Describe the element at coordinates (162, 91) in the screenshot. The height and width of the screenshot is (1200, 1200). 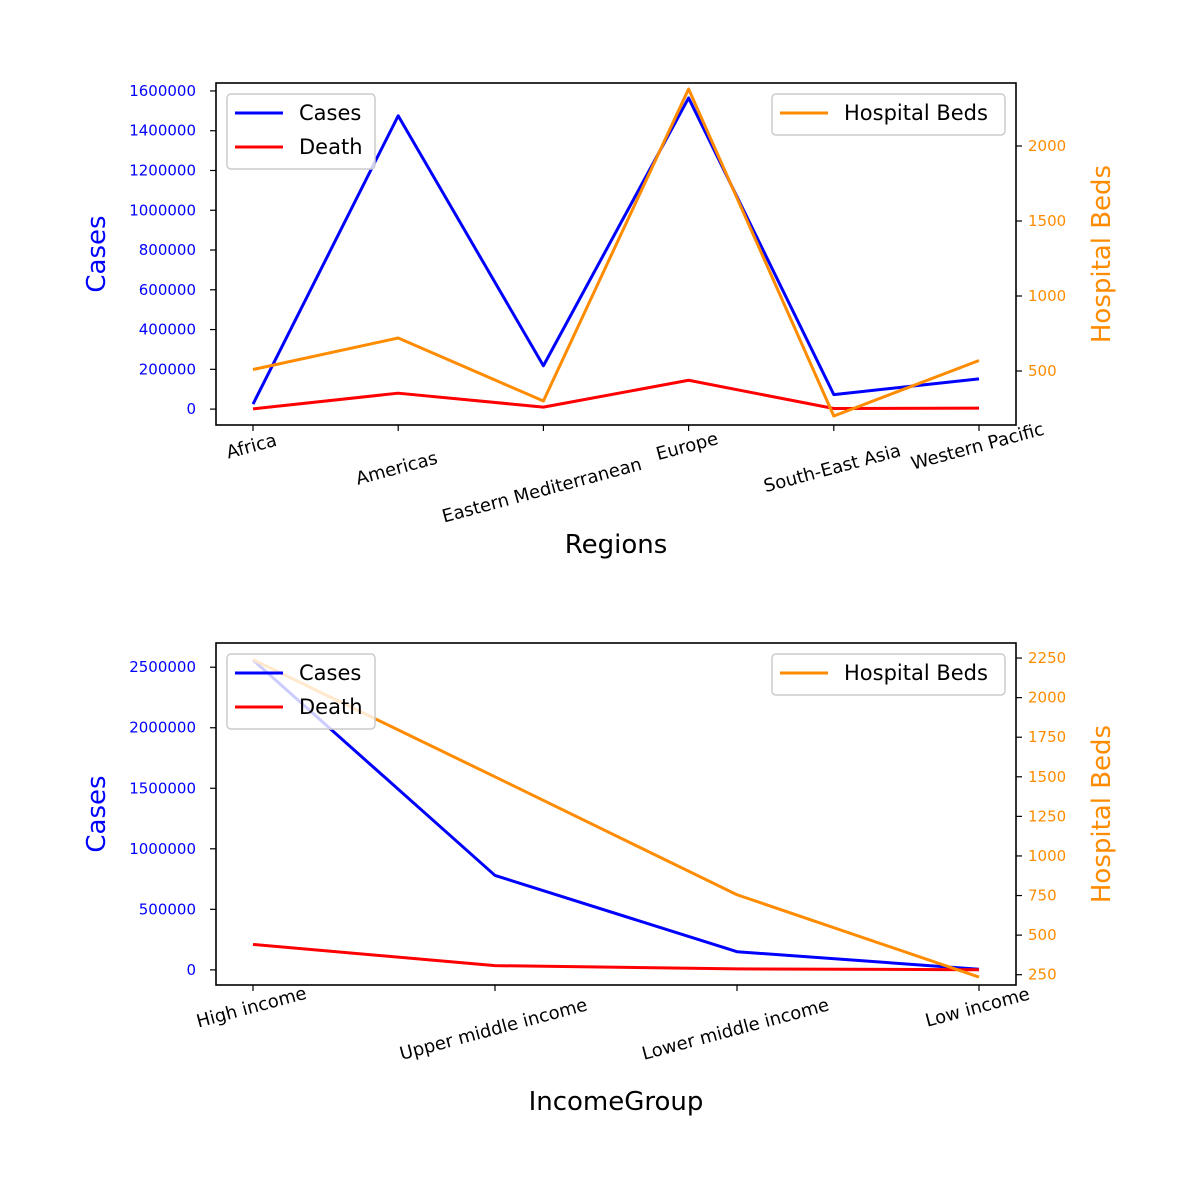
I see `left-tick-label: 1600000` at that location.